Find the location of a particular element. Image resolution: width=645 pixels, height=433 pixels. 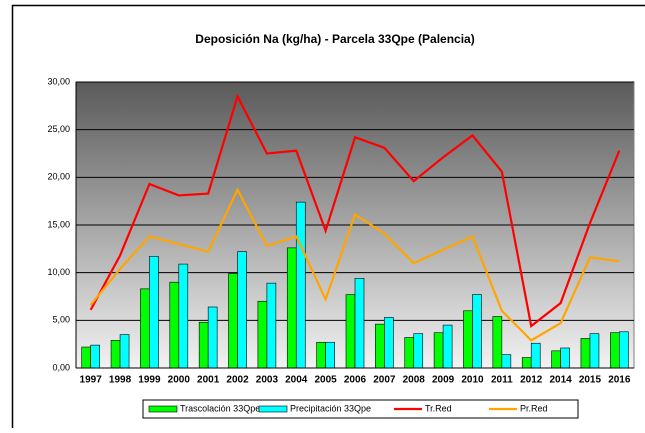

x-tick-label: 2001 is located at coordinates (208, 380).